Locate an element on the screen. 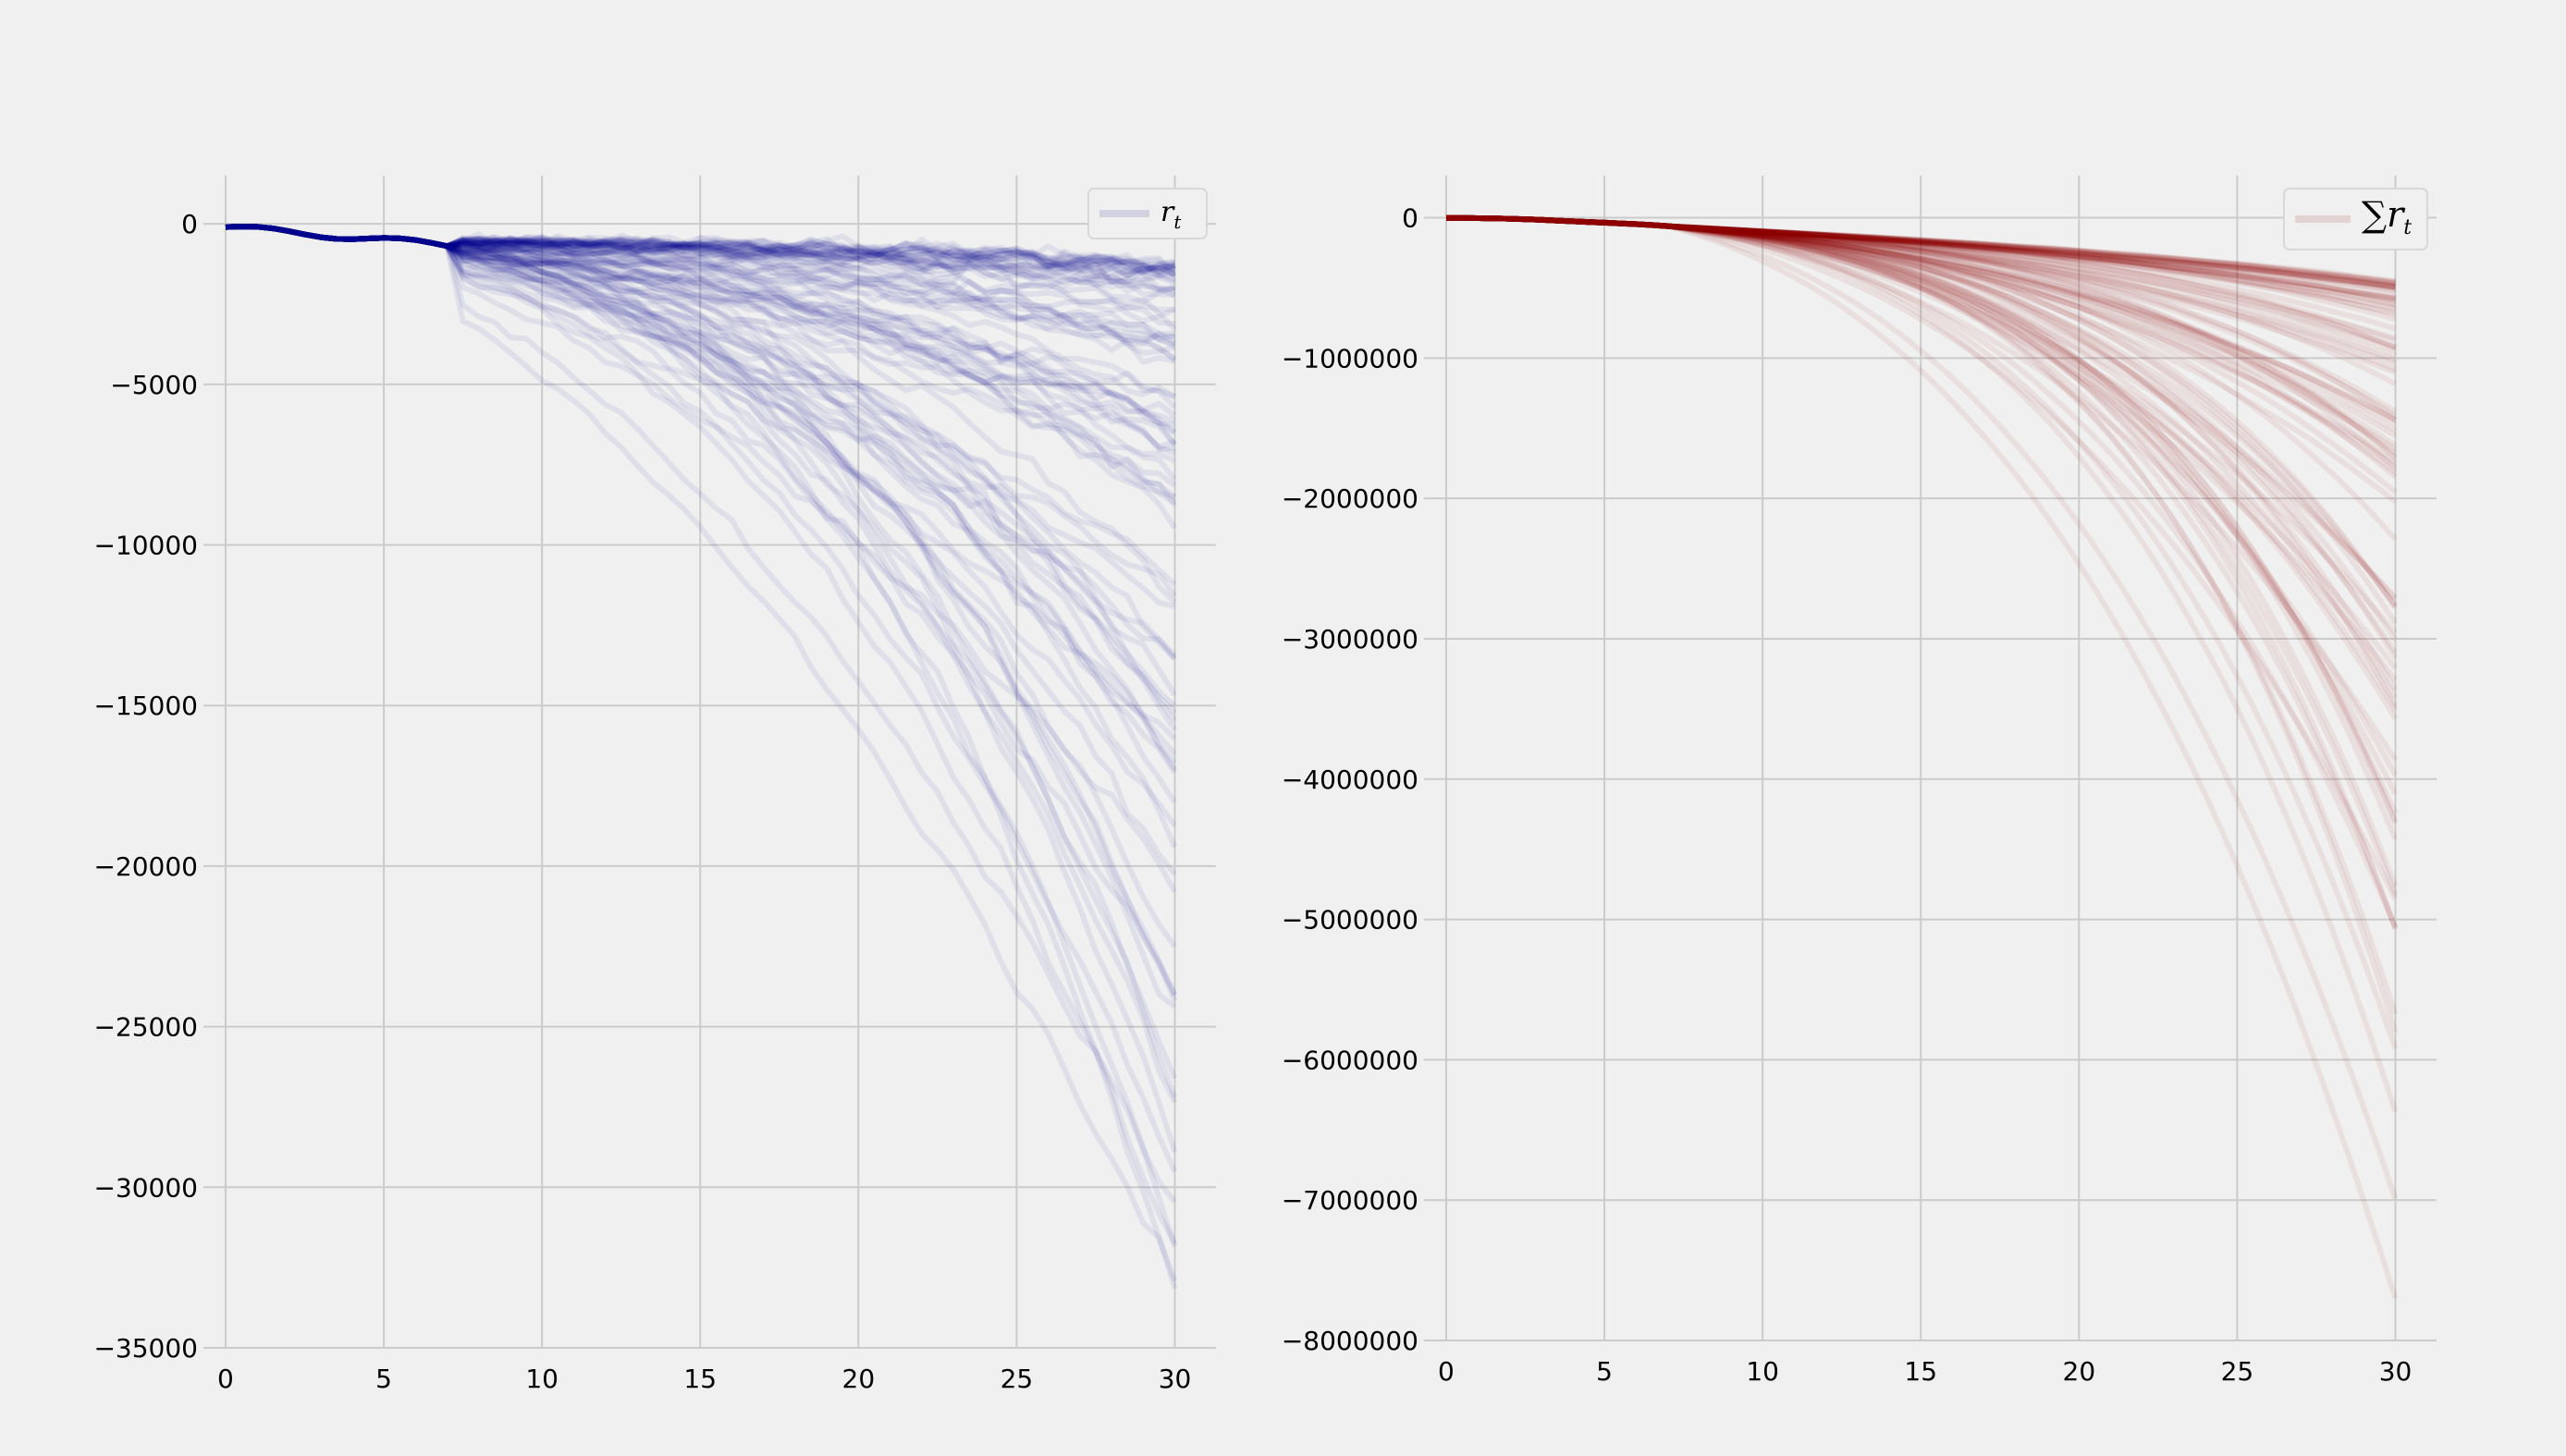  x-tick-label: 30 is located at coordinates (1175, 1379).